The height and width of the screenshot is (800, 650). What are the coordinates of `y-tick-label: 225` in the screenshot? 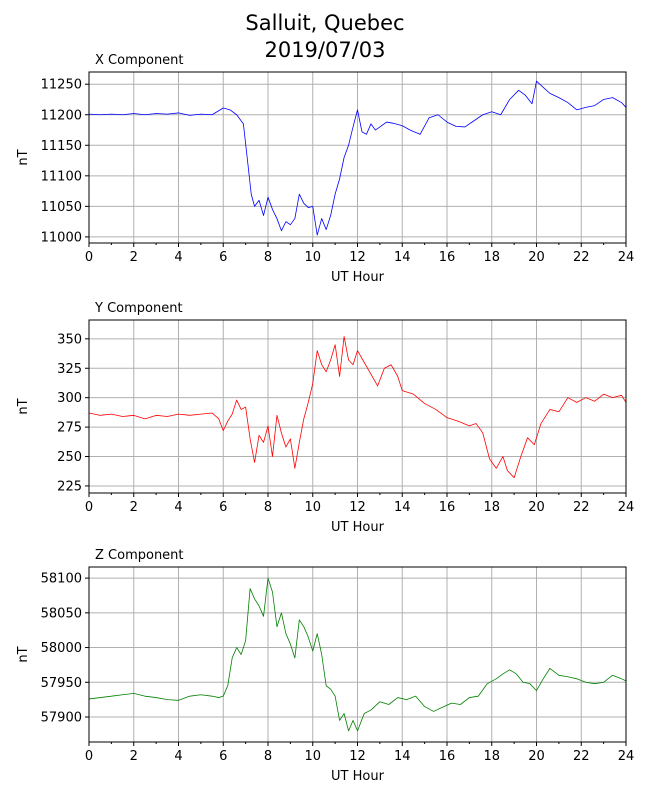 It's located at (69, 486).